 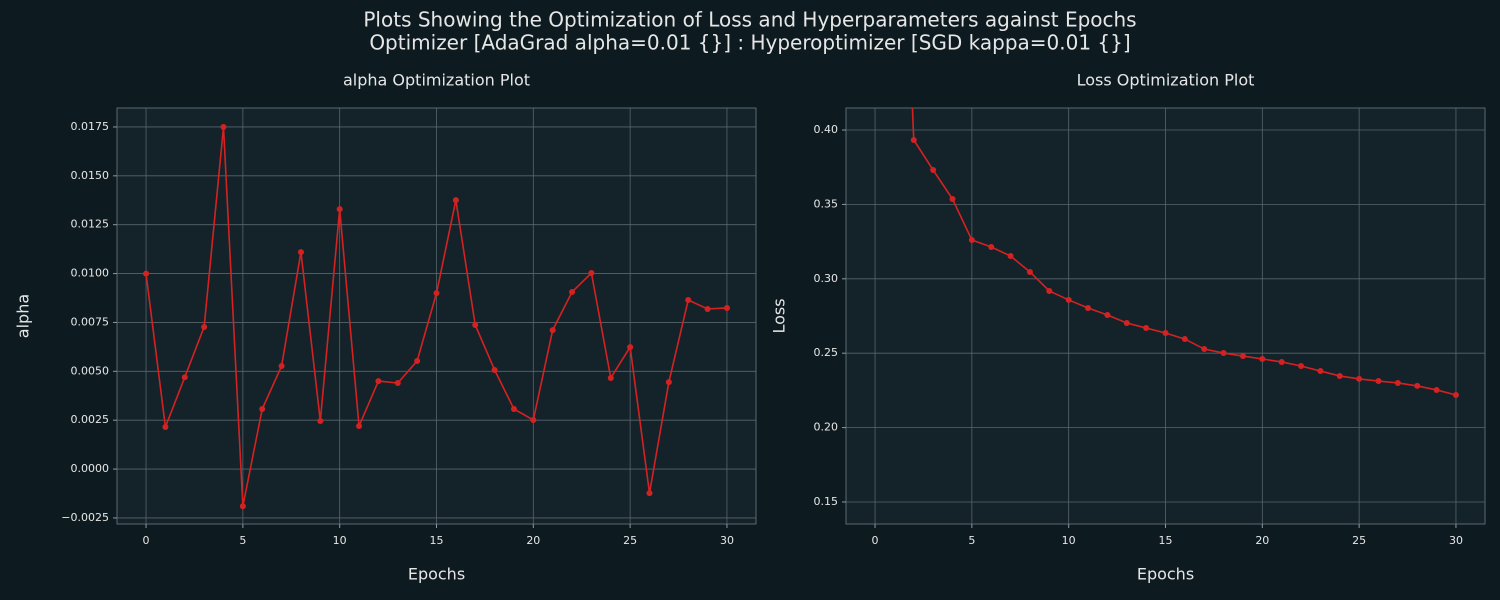 I want to click on y-tick-label: 0.0000, so click(x=90, y=468).